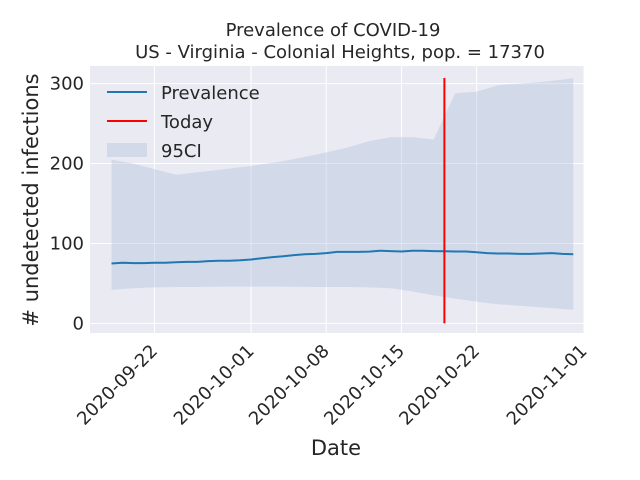  I want to click on prevalence-line, so click(342, 257).